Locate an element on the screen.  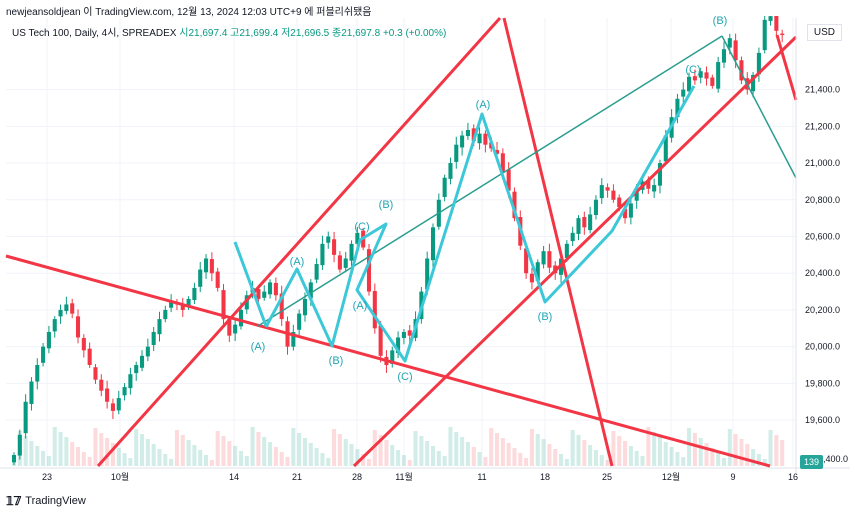
alert-count-badge: 139 is located at coordinates (812, 462).